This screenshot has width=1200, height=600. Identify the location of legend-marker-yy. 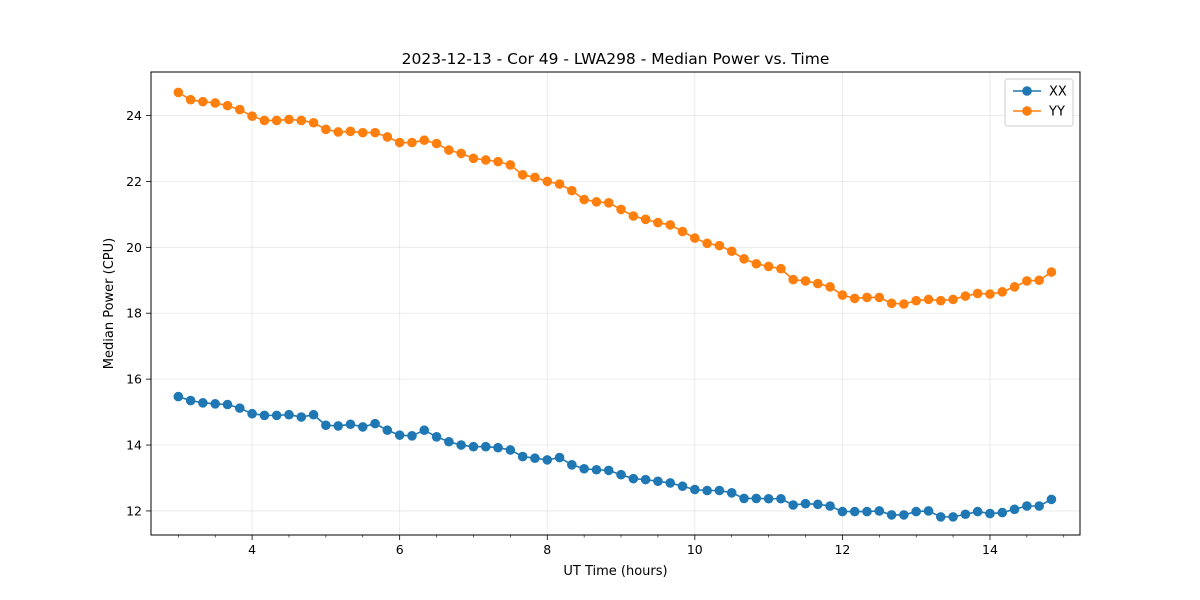
(1027, 111).